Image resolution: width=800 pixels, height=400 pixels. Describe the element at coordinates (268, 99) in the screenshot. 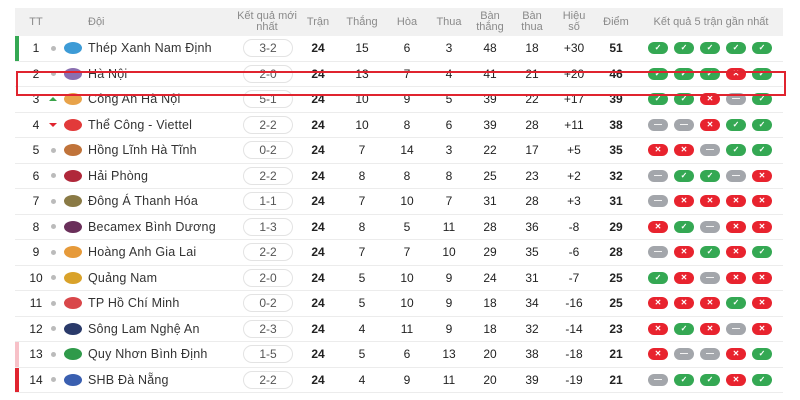

I see `latest-result-badge: 5-1` at that location.